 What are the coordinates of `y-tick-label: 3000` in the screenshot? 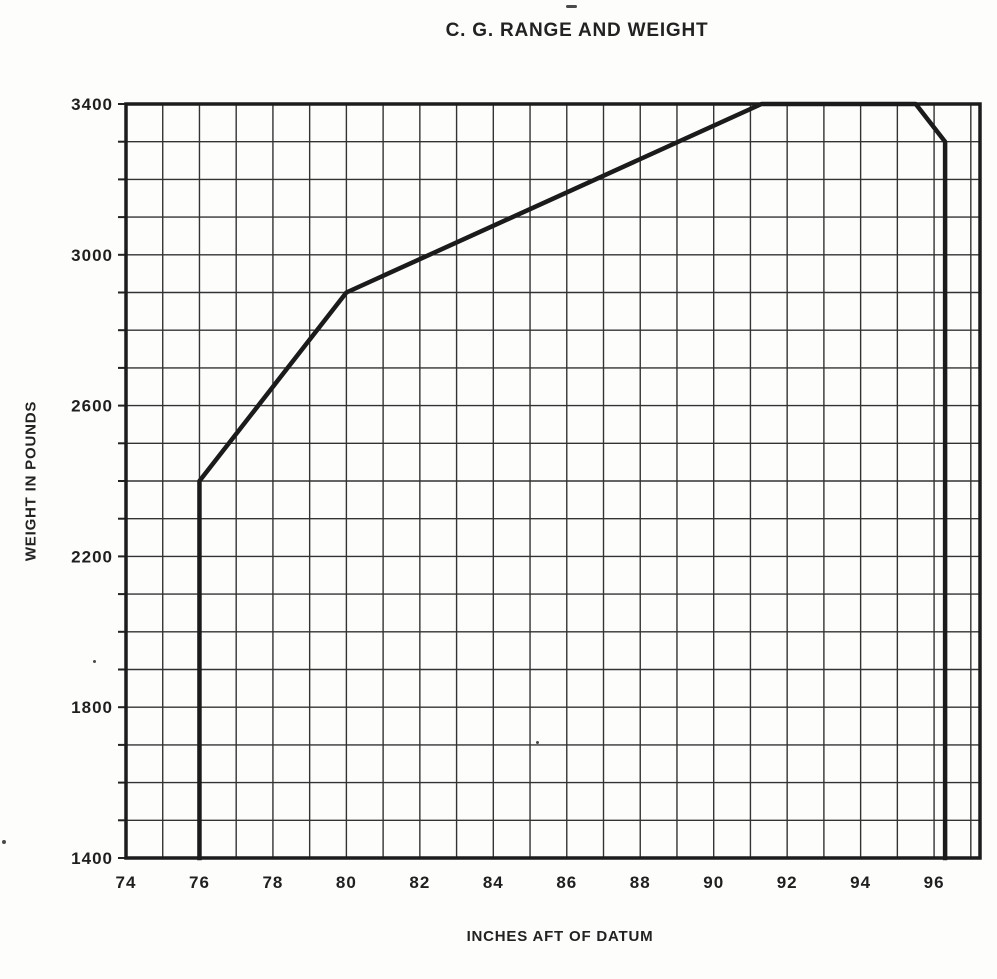 It's located at (92, 255).